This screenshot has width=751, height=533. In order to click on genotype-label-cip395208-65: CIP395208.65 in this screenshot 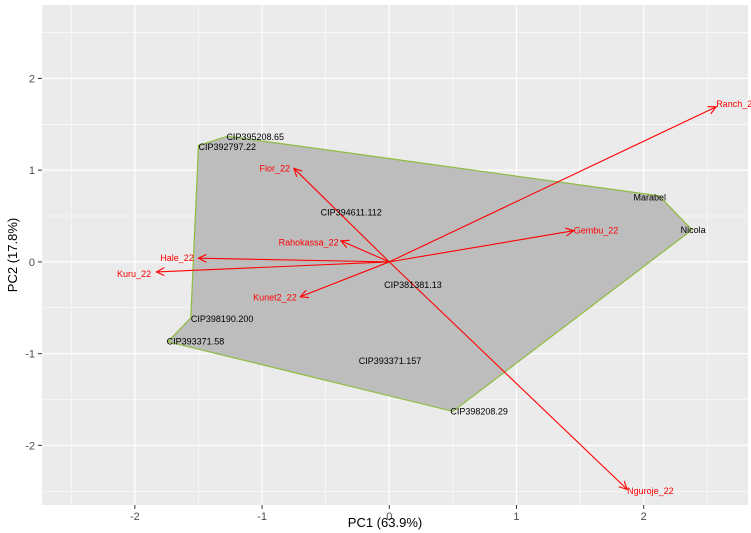, I will do `click(255, 137)`.